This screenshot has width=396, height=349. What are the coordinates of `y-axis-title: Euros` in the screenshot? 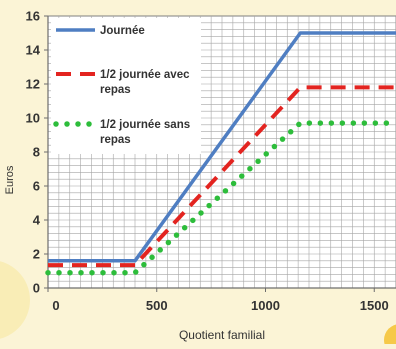 It's located at (10, 179).